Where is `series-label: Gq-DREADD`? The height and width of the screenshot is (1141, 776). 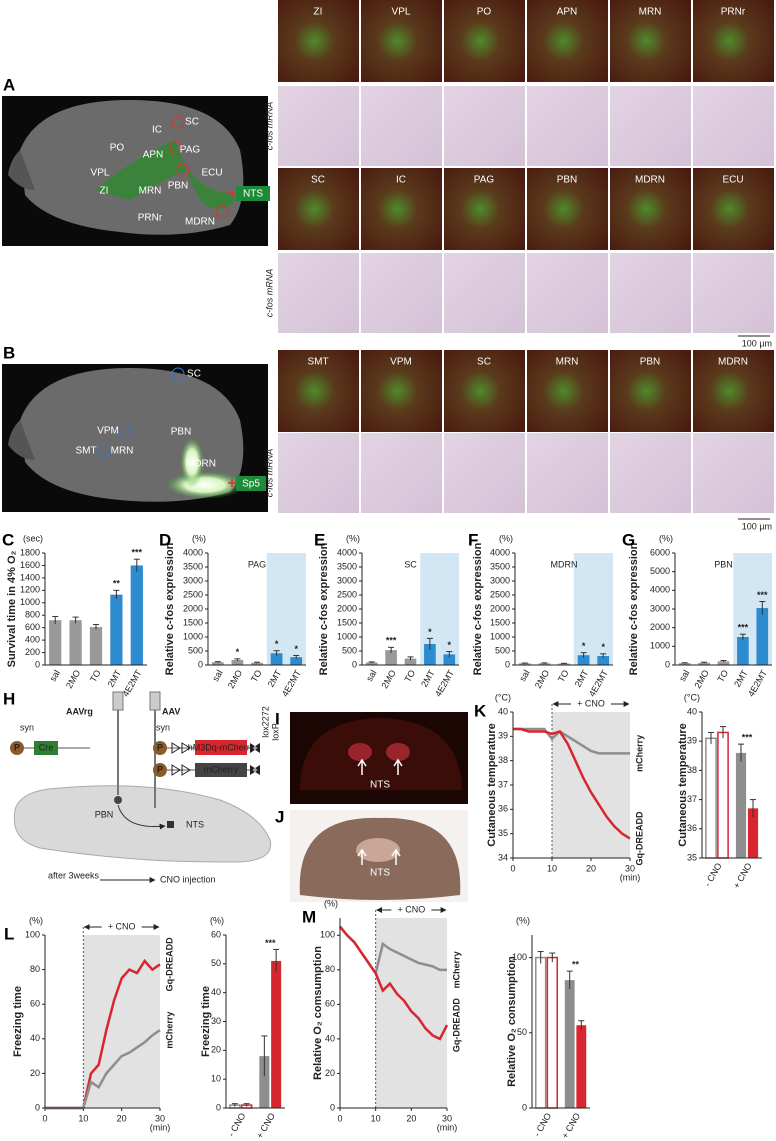 series-label: Gq-DREADD is located at coordinates (169, 964).